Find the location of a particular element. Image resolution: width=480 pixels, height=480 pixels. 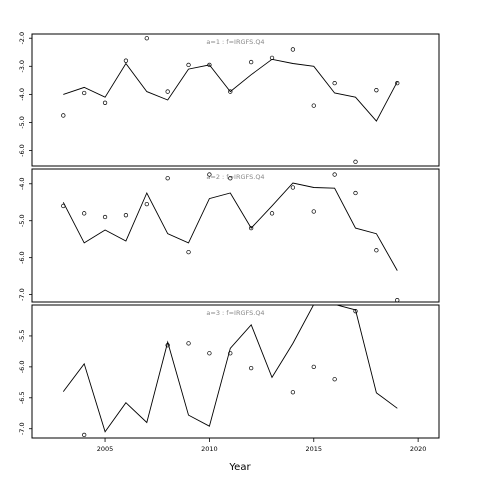

y-tick-label: -2.0 is located at coordinates (22, 38).